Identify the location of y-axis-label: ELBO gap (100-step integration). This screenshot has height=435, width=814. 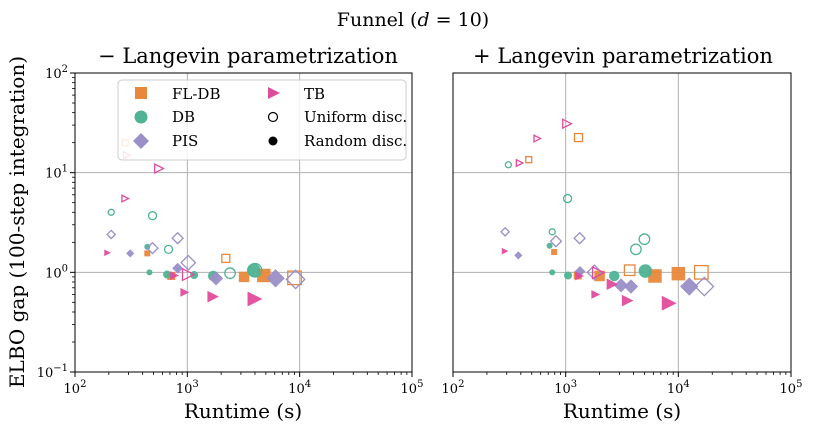
(17, 222).